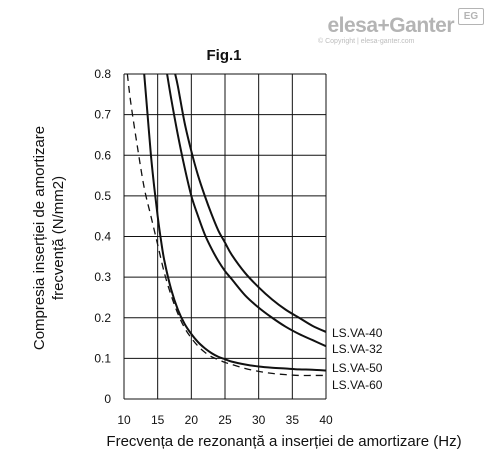 This screenshot has width=488, height=454. Describe the element at coordinates (102, 196) in the screenshot. I see `y-tick-label: 0.5` at that location.